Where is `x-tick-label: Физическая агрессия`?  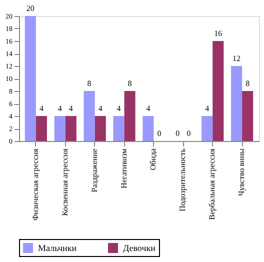 x-tick-label: Физическая агрессия is located at coordinates (35, 184).